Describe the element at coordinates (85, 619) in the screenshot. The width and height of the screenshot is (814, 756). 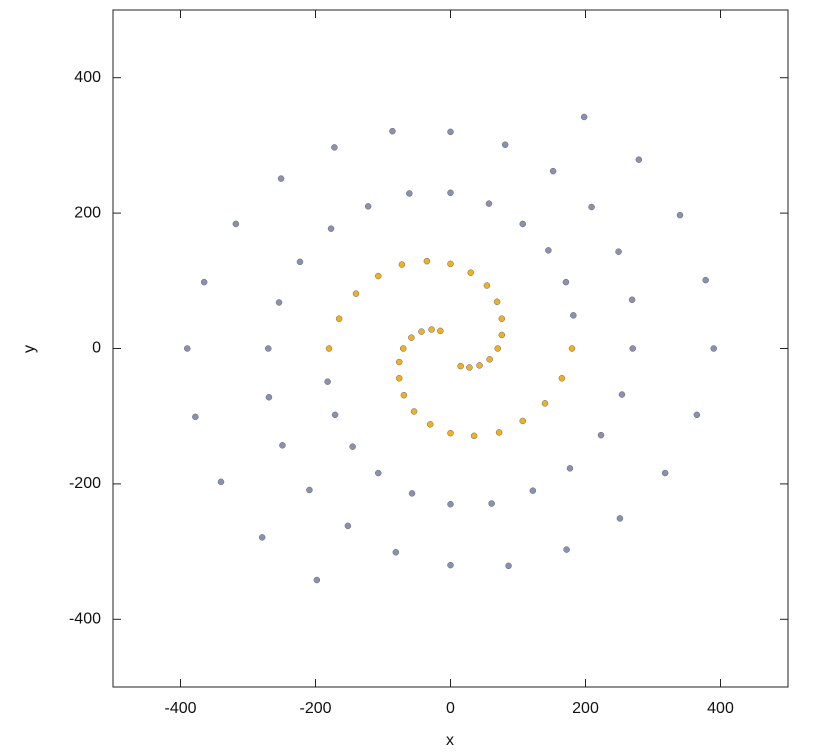
I see `y-tick-label: -400` at that location.